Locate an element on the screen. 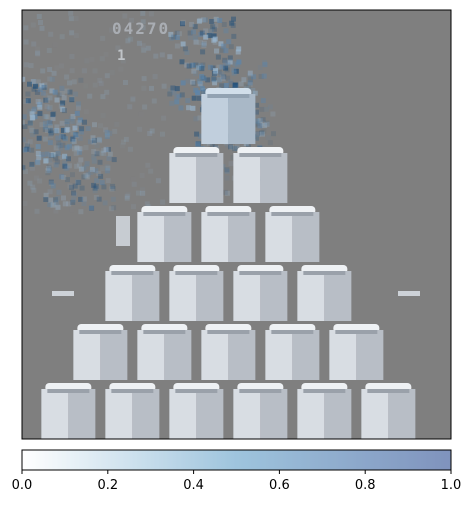 The width and height of the screenshot is (472, 505). cube-attention-tint is located at coordinates (228, 116).